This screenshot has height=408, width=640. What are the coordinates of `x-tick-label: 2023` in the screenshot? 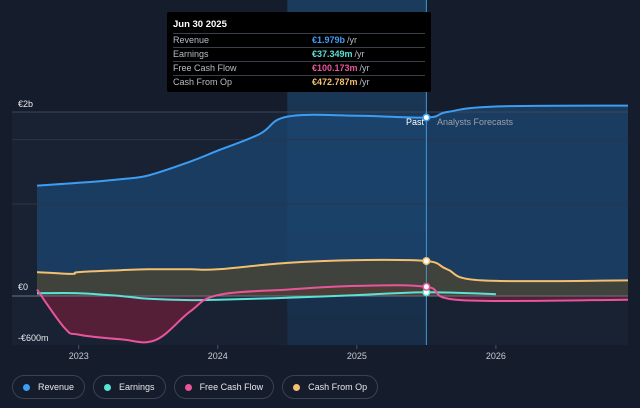 It's located at (79, 356).